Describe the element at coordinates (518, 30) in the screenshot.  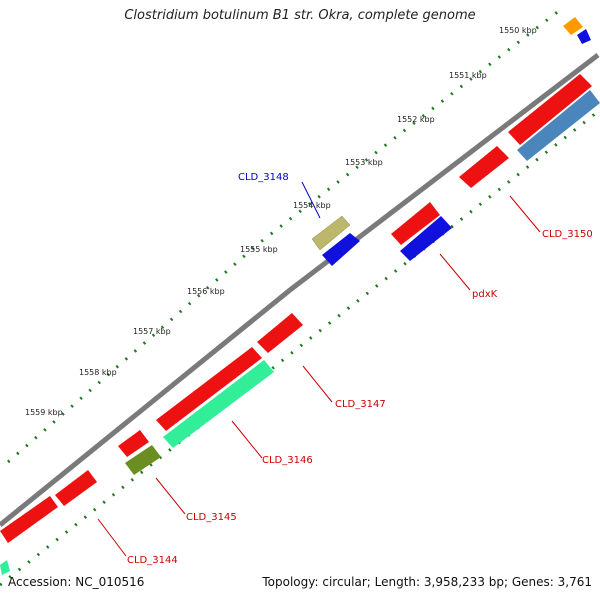
I see `tick-label: 1550 kbp` at that location.